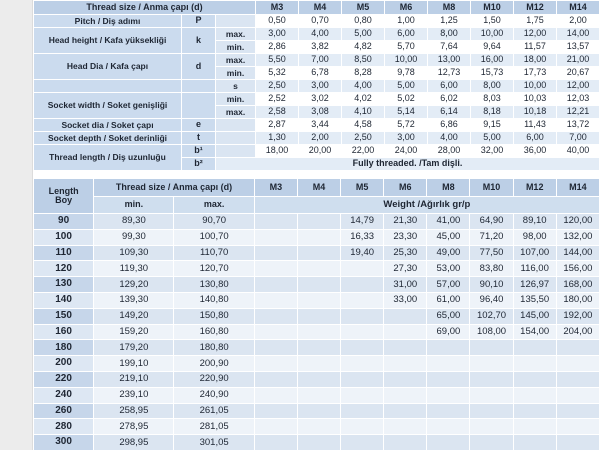 Image resolution: width=600 pixels, height=450 pixels. What do you see at coordinates (107, 125) in the screenshot?
I see `parameter-name-cell: Socket dia / Soket çapı` at bounding box center [107, 125].